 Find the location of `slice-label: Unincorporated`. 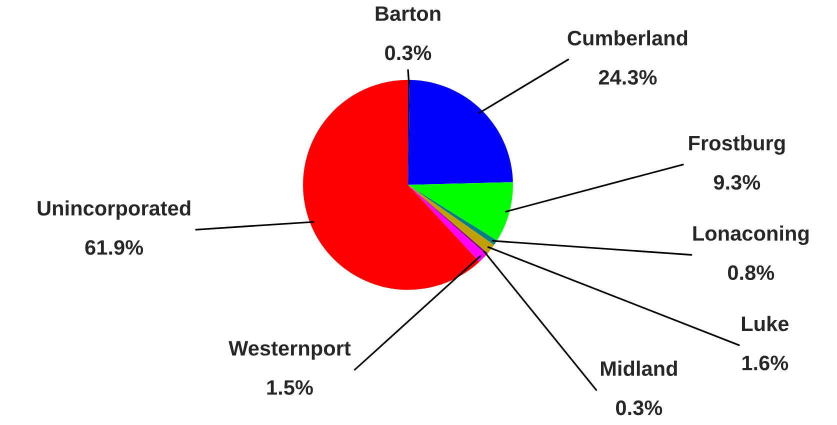

slice-label: Unincorporated is located at coordinates (114, 210).